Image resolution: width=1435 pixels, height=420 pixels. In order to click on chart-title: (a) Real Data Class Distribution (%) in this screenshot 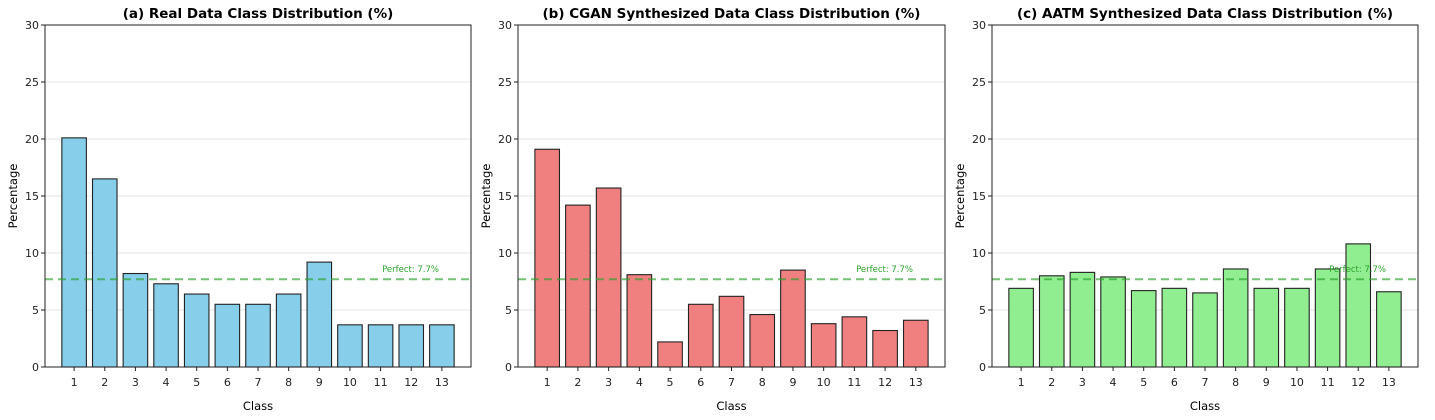, I will do `click(258, 14)`.